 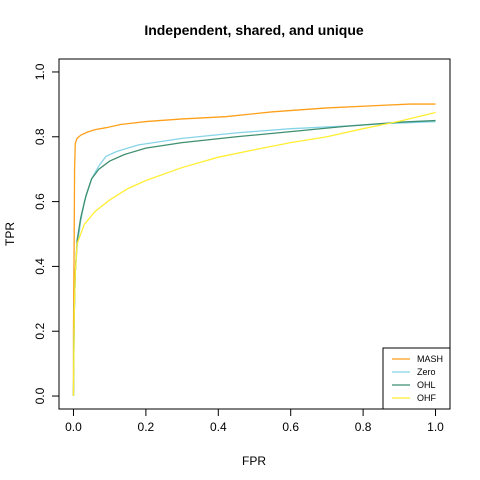 What do you see at coordinates (435, 427) in the screenshot?
I see `x-tick-label: 1.0` at bounding box center [435, 427].